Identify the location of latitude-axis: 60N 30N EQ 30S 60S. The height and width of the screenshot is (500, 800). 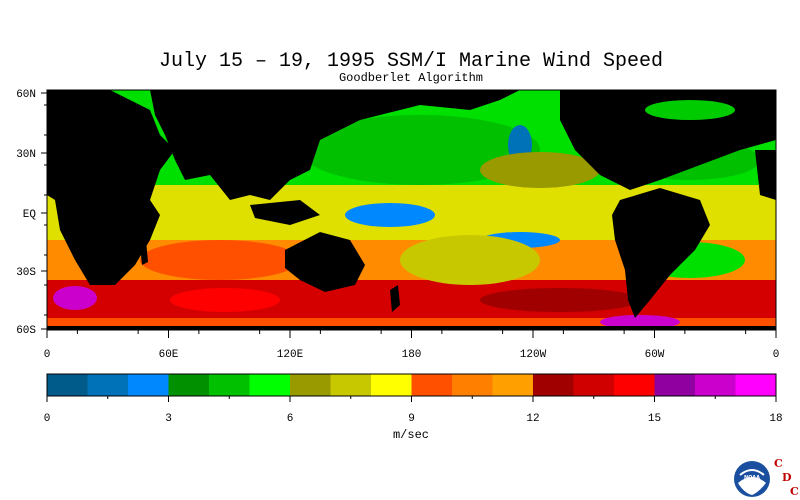
(31, 213).